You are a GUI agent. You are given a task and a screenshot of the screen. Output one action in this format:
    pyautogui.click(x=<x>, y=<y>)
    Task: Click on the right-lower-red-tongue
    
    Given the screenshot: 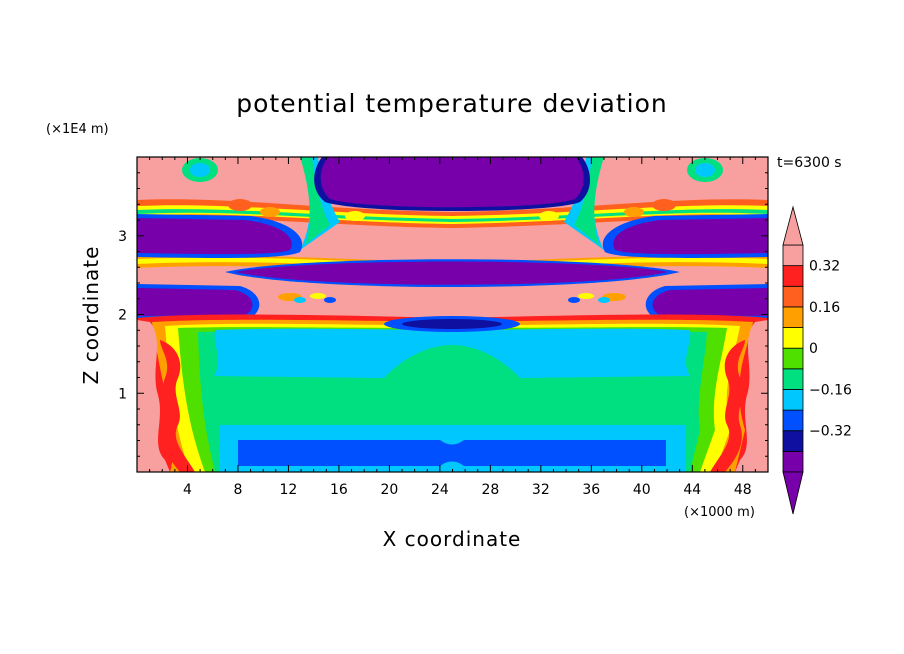 What is the action you would take?
    pyautogui.click(x=727, y=406)
    